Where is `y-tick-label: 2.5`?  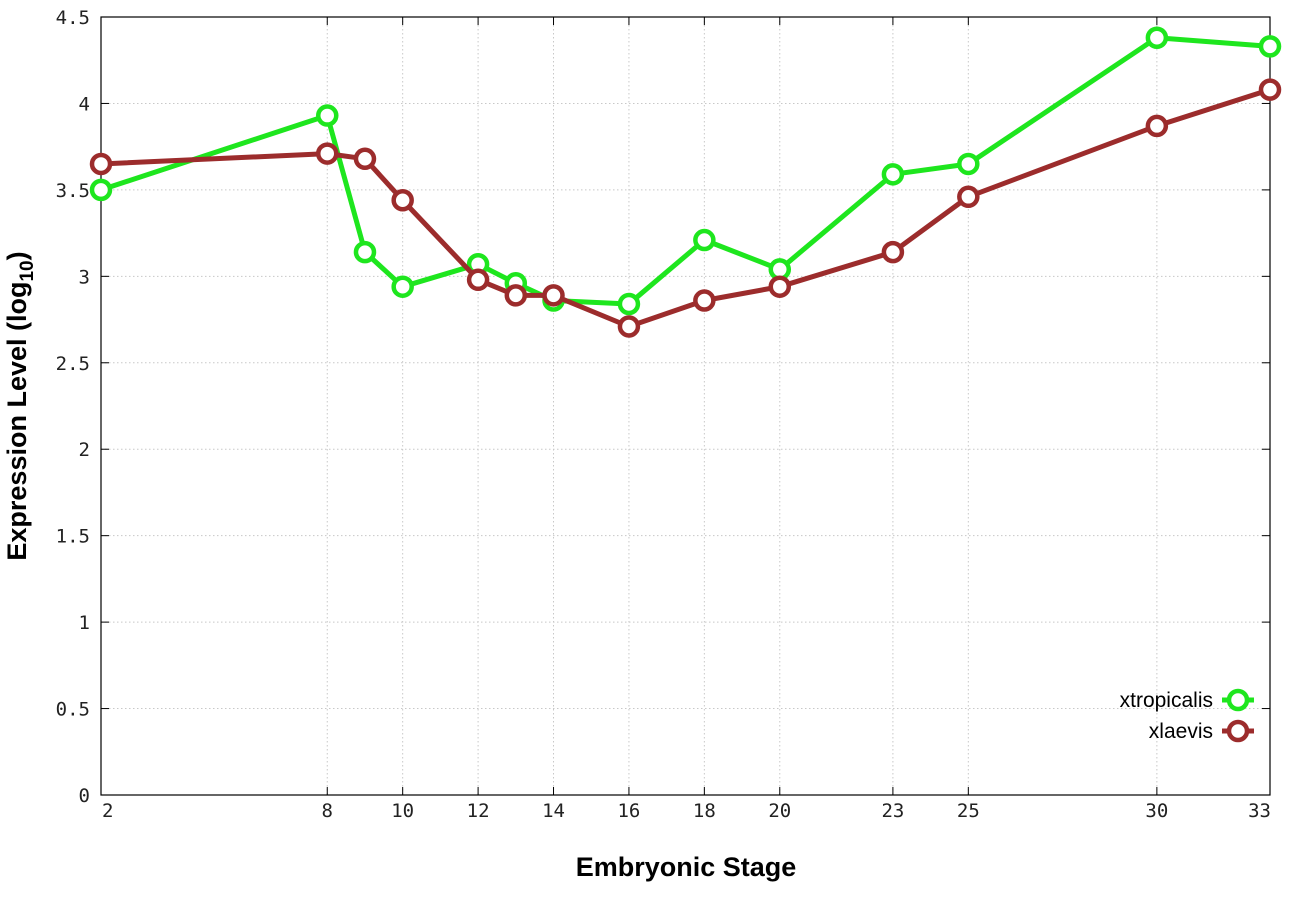 y-tick-label: 2.5 is located at coordinates (73, 364).